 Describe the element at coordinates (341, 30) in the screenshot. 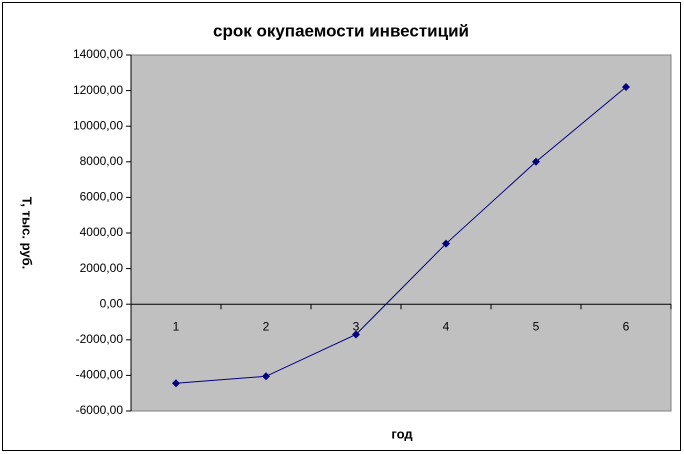

I see `chart-title: срок окупаемости инвестиций` at that location.